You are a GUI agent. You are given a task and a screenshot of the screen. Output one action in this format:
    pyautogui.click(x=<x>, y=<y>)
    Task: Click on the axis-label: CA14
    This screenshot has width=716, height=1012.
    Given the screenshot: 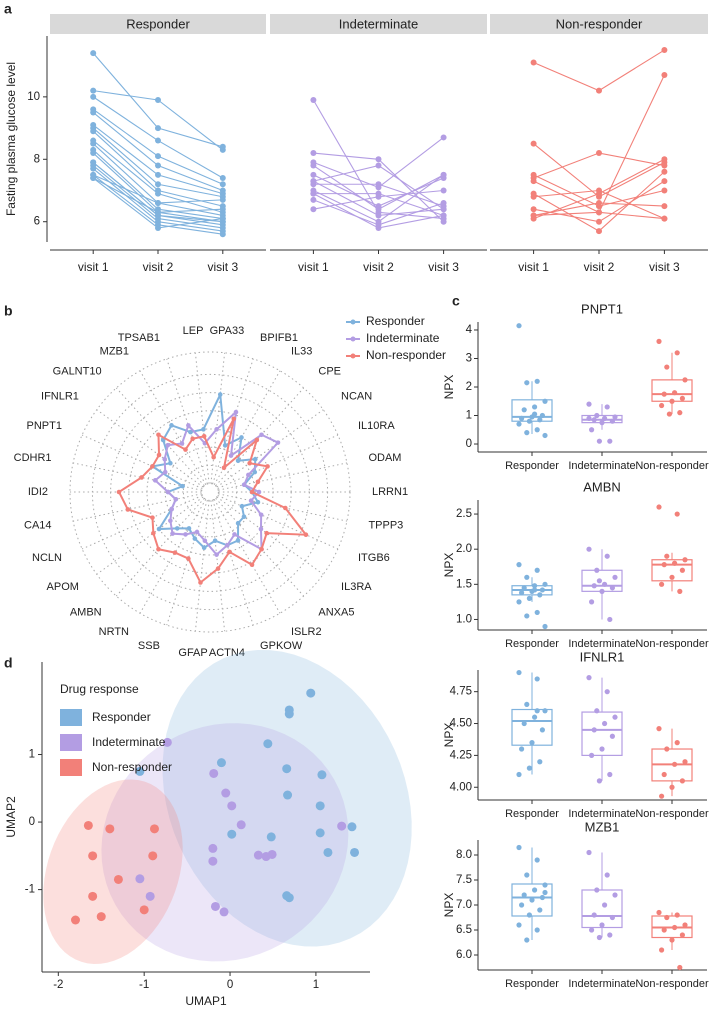 What is the action you would take?
    pyautogui.click(x=38, y=526)
    